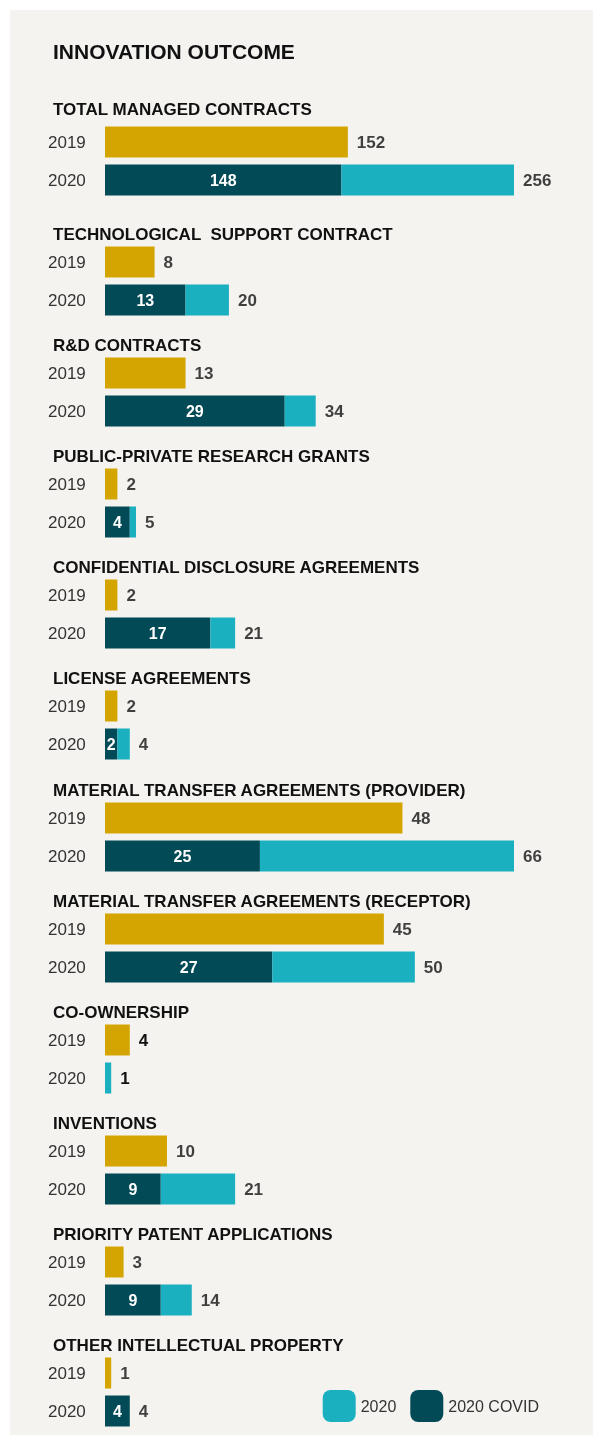 Image resolution: width=594 pixels, height=1445 pixels. I want to click on legend-label: 2020 COVID, so click(494, 1406).